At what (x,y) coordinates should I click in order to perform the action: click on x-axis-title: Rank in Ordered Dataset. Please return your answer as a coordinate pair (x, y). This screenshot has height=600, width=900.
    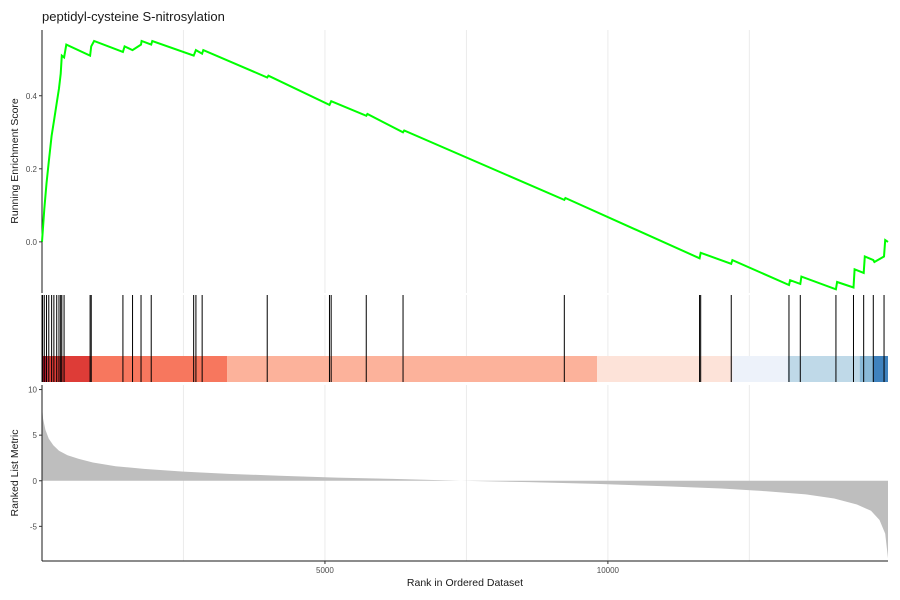
    Looking at the image, I should click on (465, 583).